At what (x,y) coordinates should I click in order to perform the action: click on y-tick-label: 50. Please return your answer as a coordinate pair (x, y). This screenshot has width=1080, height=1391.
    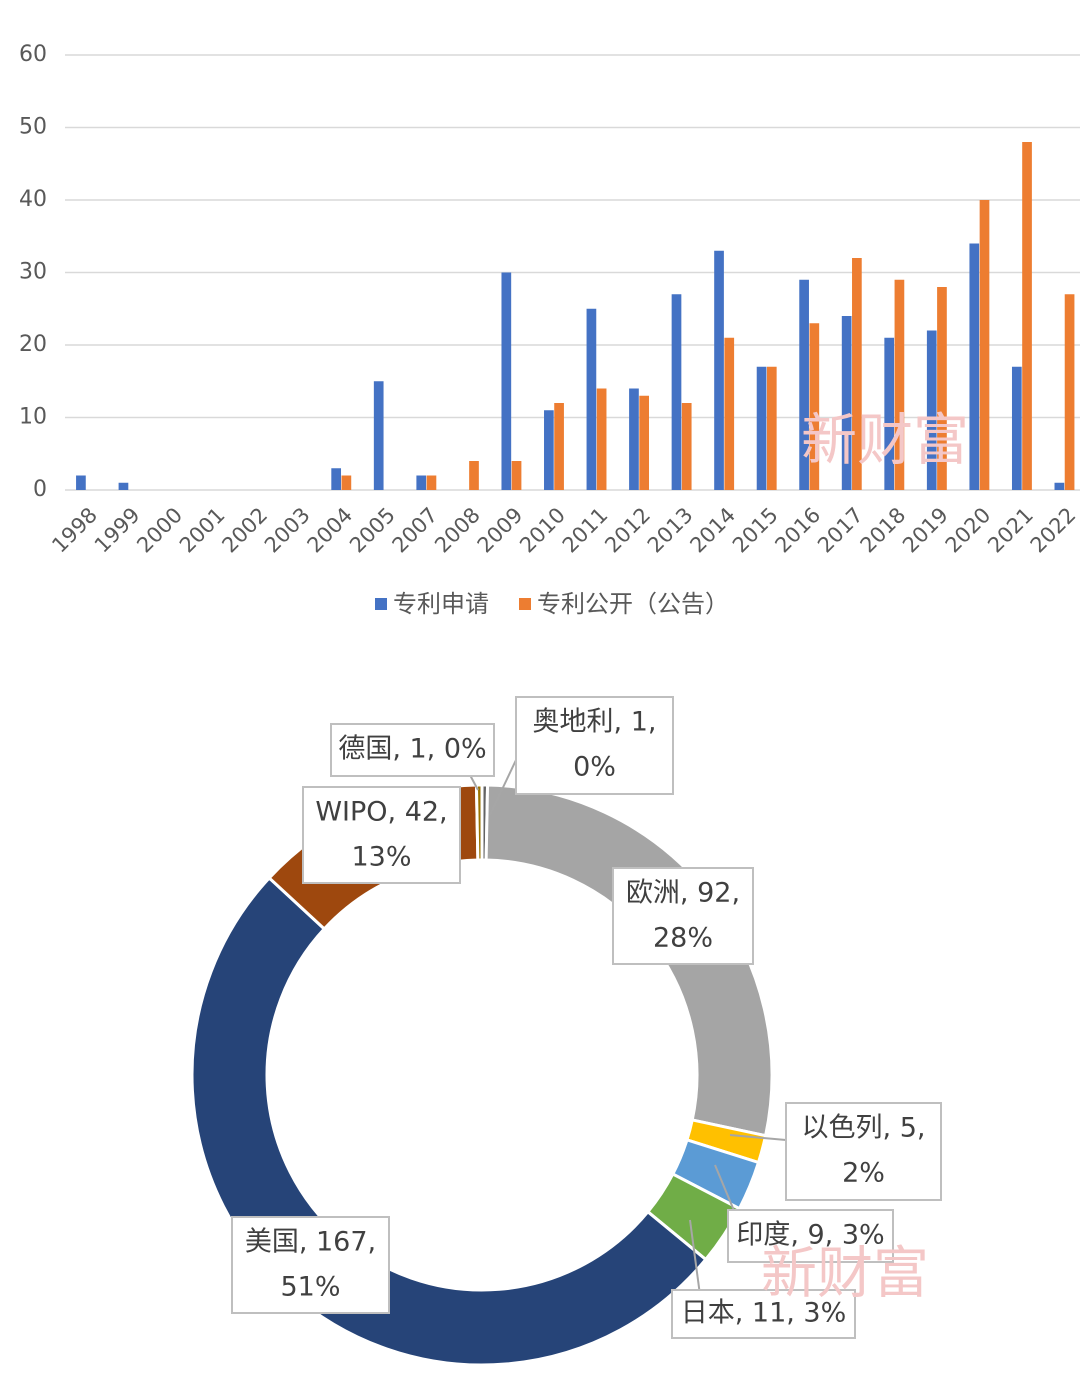
    Looking at the image, I should click on (33, 127).